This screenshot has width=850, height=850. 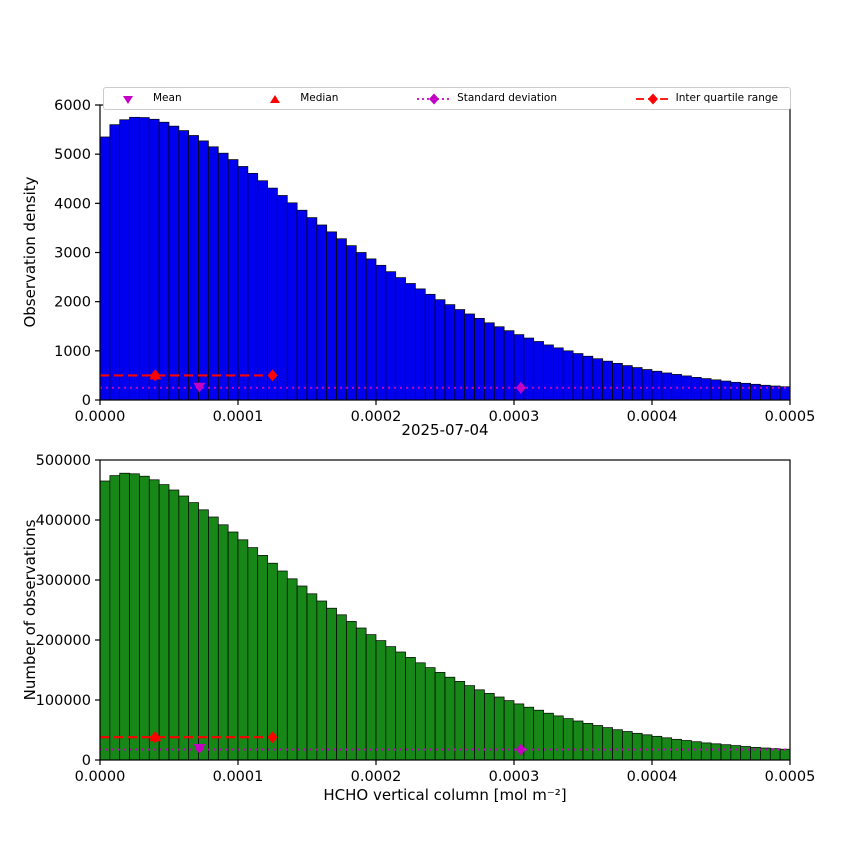 What do you see at coordinates (520, 387) in the screenshot?
I see `std-deviation-marker` at bounding box center [520, 387].